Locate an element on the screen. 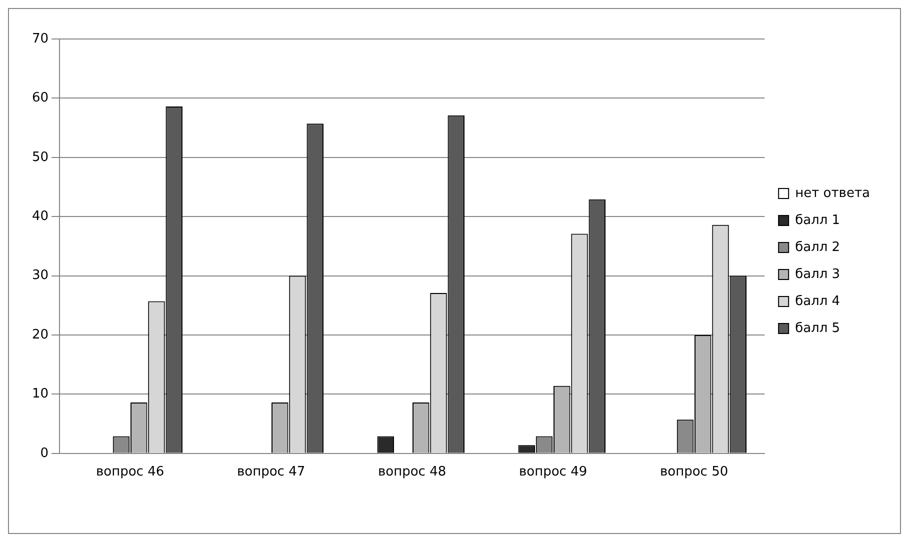  y-tick-label: 50 is located at coordinates (40, 157).